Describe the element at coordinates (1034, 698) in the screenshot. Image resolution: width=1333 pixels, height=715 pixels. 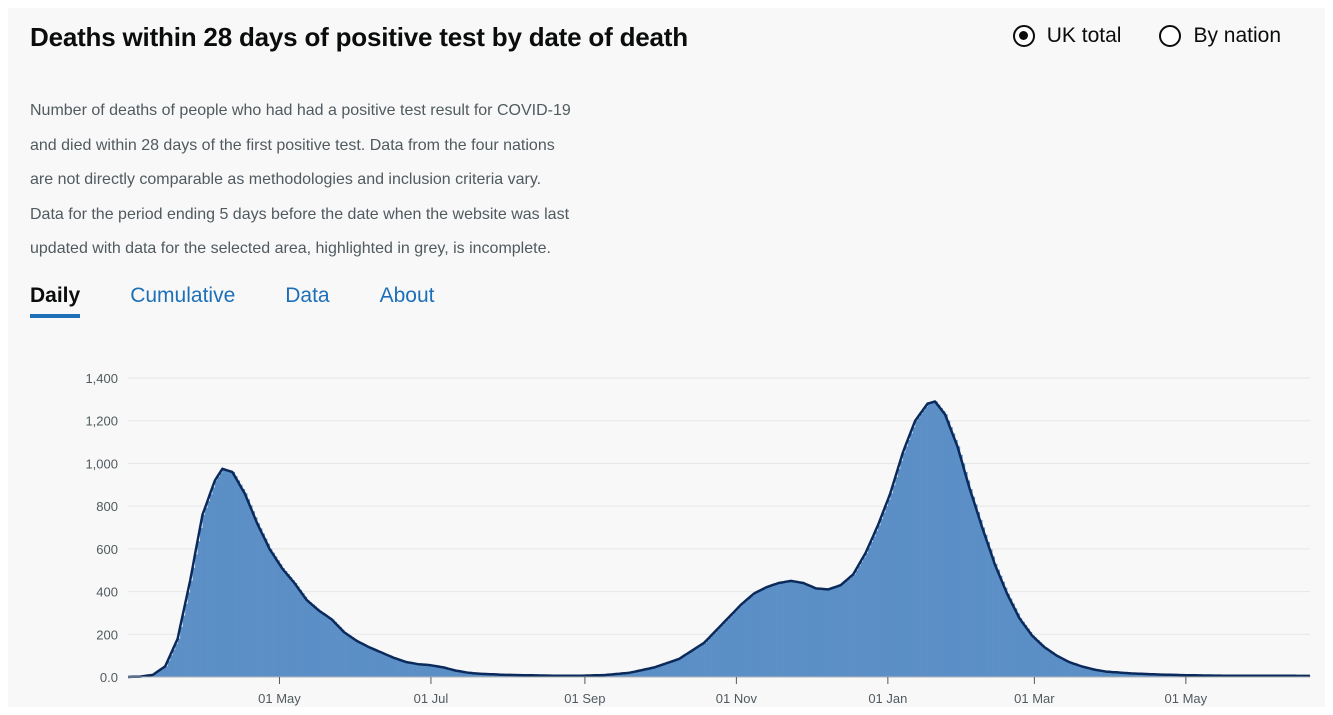
I see `x-tick-label: 01 Mar` at that location.